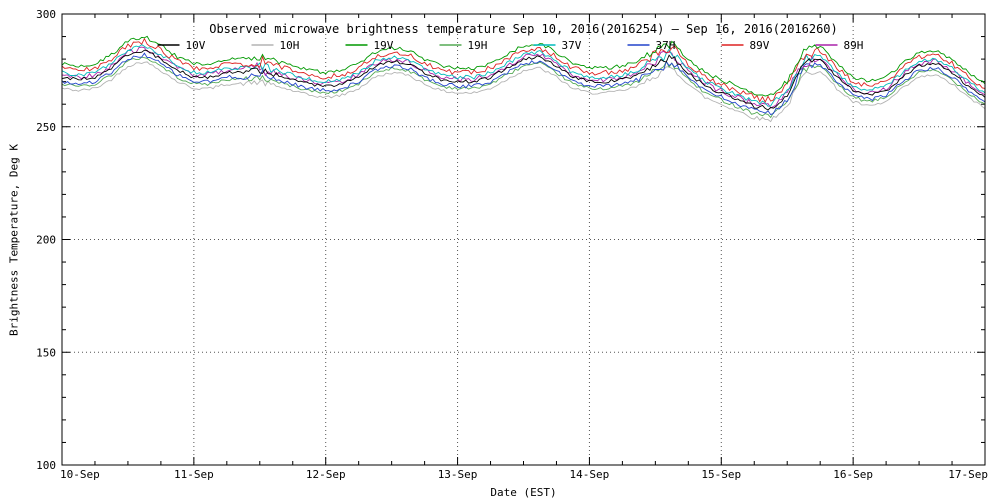 This screenshot has width=1000, height=500. Describe the element at coordinates (760, 45) in the screenshot. I see `legend-label-89V: 89V` at that location.